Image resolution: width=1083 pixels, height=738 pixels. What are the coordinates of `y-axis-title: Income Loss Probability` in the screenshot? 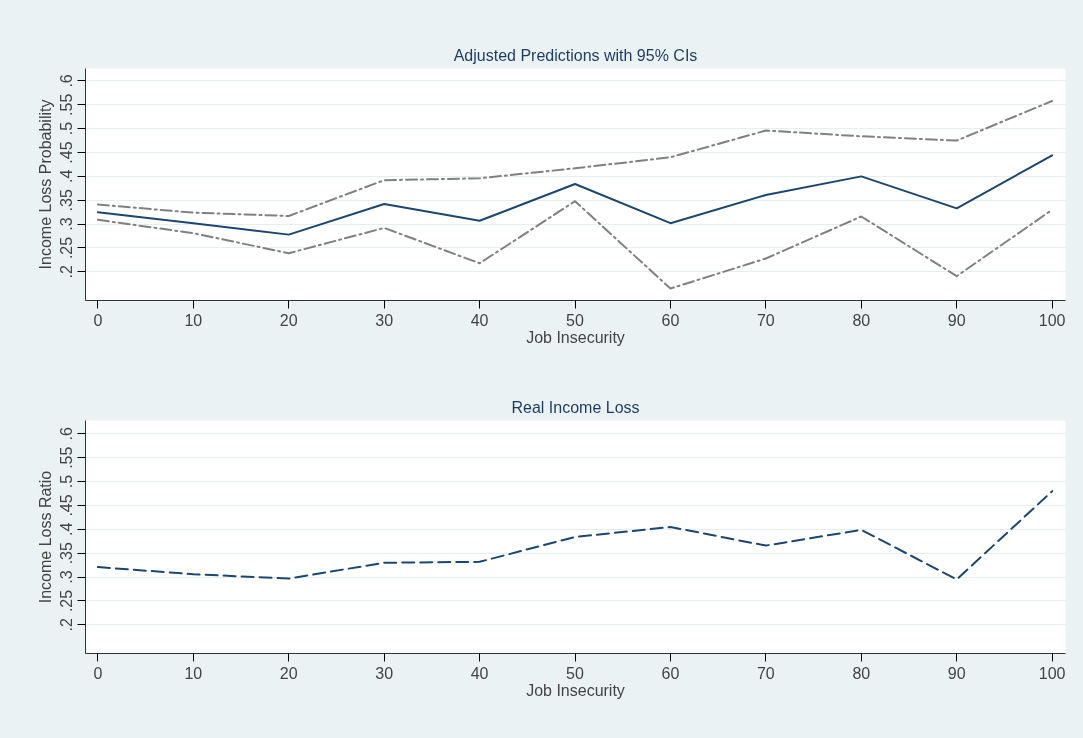 It's located at (45, 184).